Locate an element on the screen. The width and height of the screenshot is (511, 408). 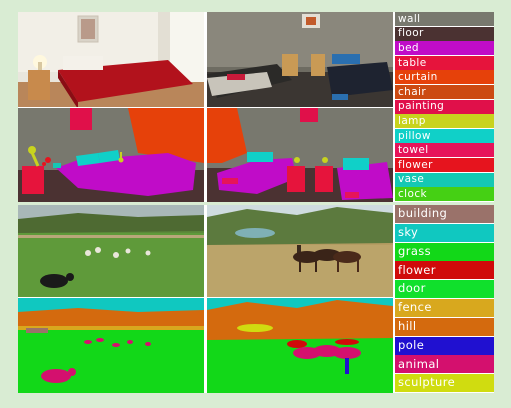
legend-item-wall: wall is located at coordinates (444, 19).